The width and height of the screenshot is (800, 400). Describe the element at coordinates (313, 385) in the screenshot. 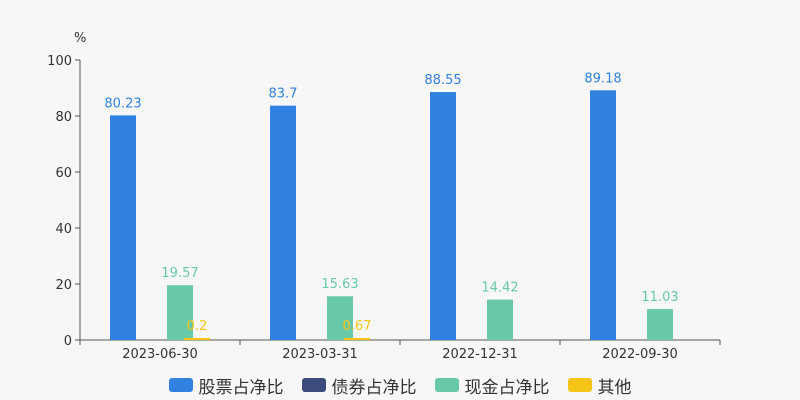

I see `legend-swatch-bond` at that location.